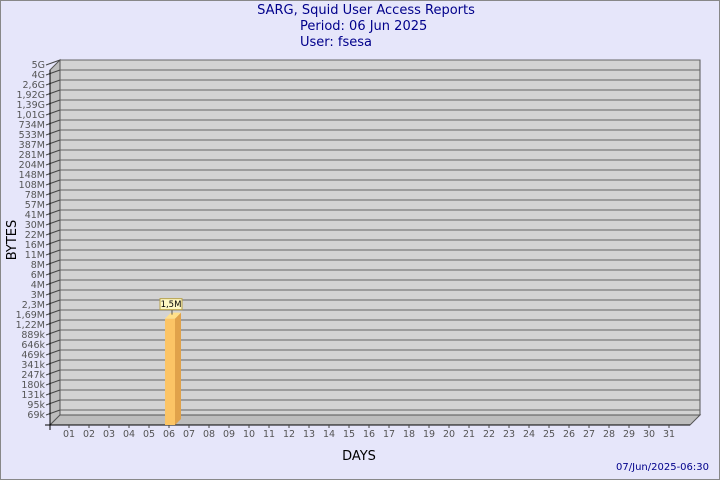 The height and width of the screenshot is (480, 720). I want to click on x-tick-label: 24, so click(529, 434).